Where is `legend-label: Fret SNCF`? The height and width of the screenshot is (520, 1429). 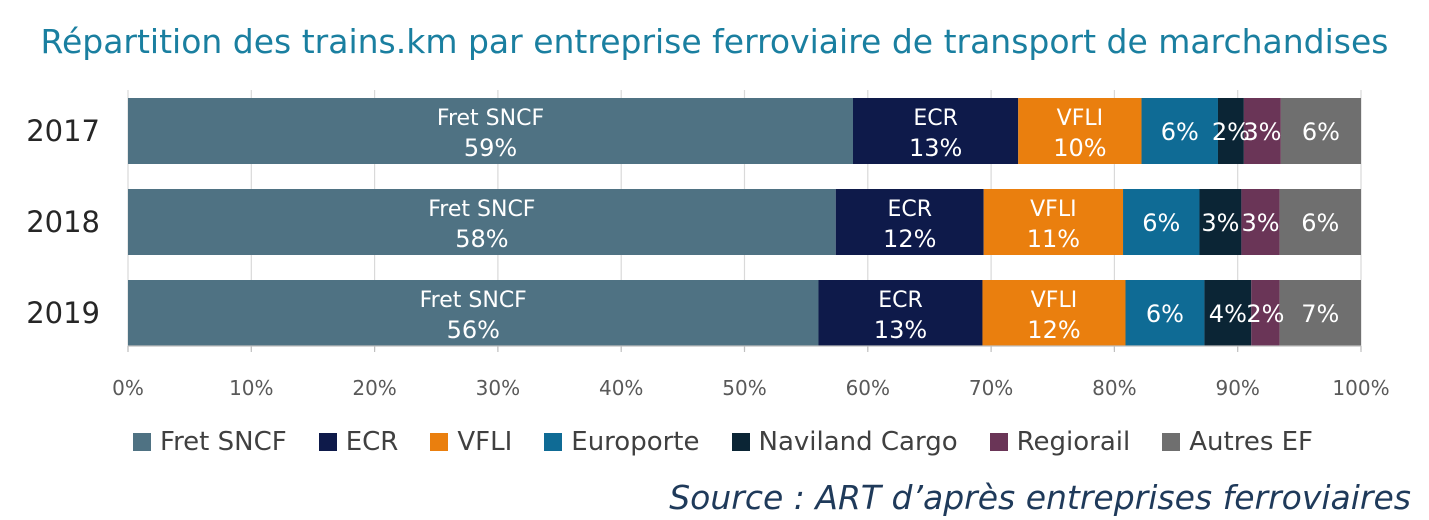 legend-label: Fret SNCF is located at coordinates (223, 442).